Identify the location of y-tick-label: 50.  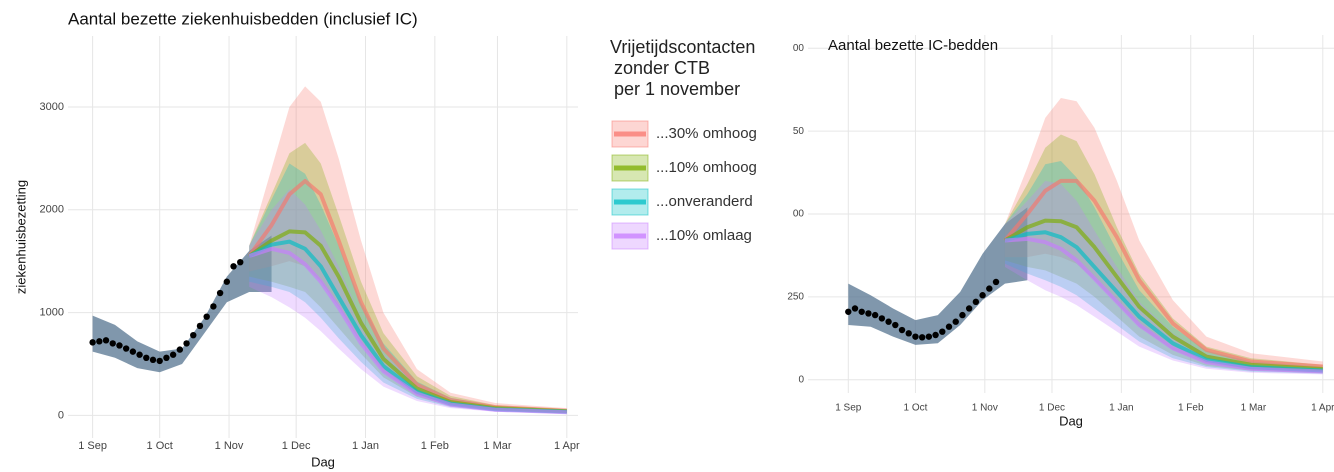
(799, 131).